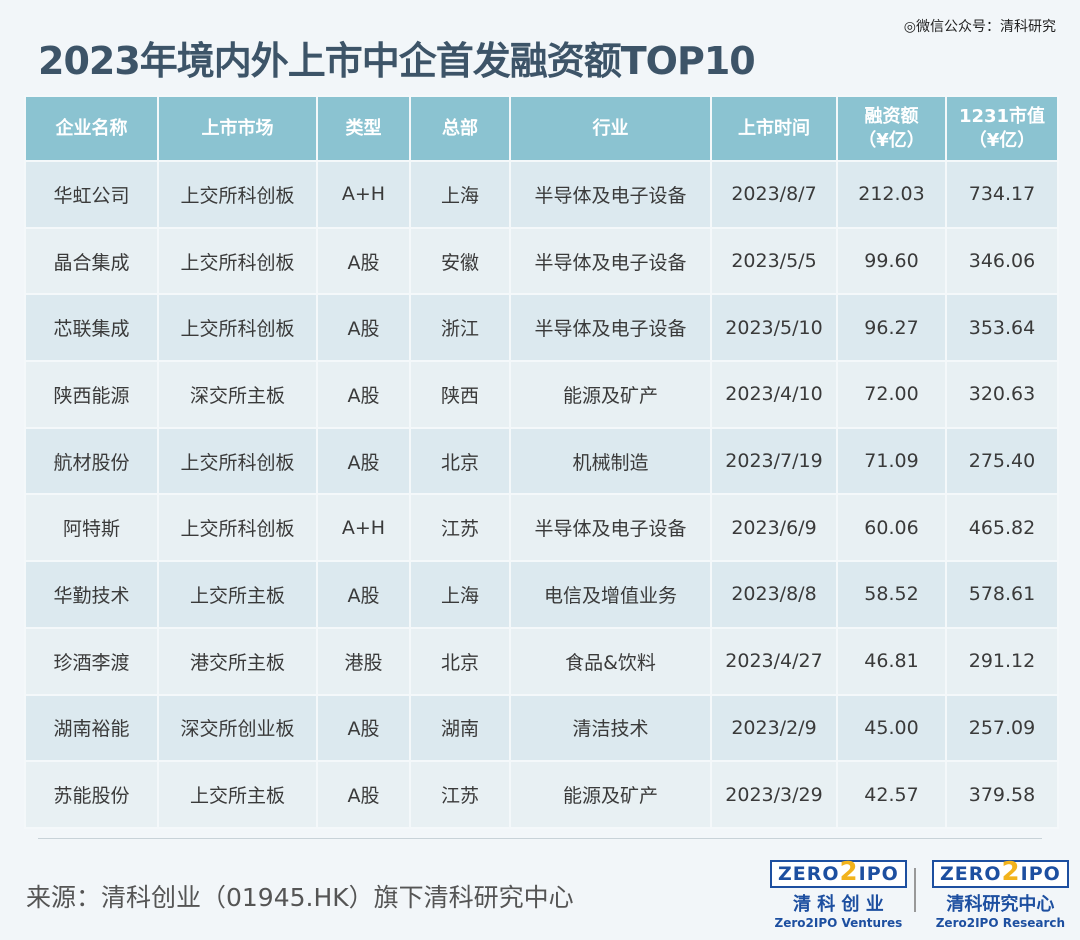 The width and height of the screenshot is (1080, 940). What do you see at coordinates (540, 838) in the screenshot?
I see `divider` at bounding box center [540, 838].